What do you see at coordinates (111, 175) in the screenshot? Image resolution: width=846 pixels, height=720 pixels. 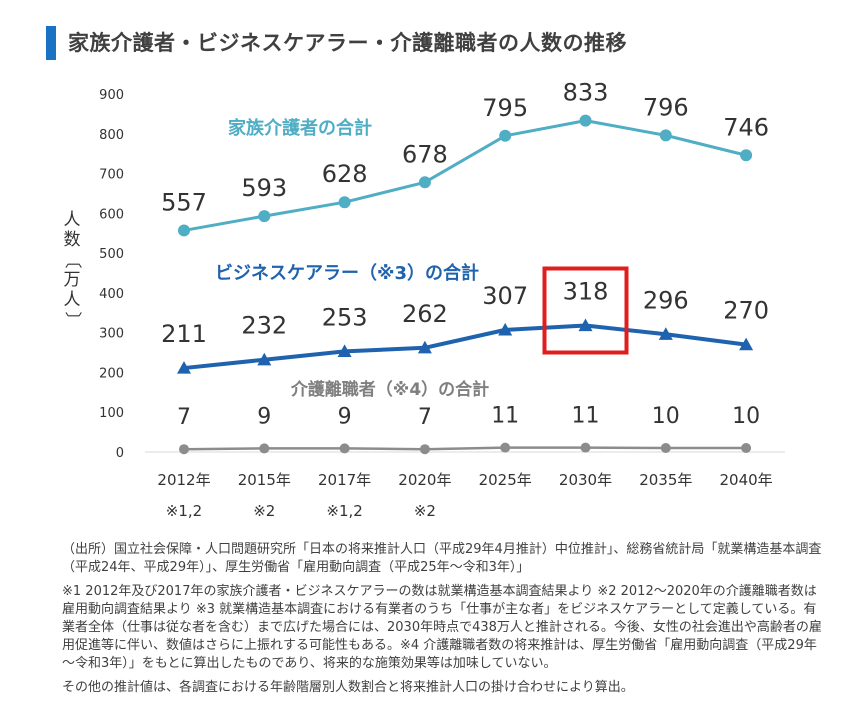 I see `y-tick-label: 700` at bounding box center [111, 175].